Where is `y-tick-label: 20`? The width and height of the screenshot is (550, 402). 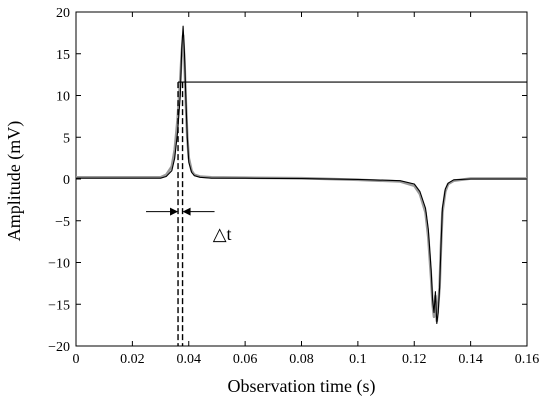 y-tick-label: 20 is located at coordinates (63, 13).